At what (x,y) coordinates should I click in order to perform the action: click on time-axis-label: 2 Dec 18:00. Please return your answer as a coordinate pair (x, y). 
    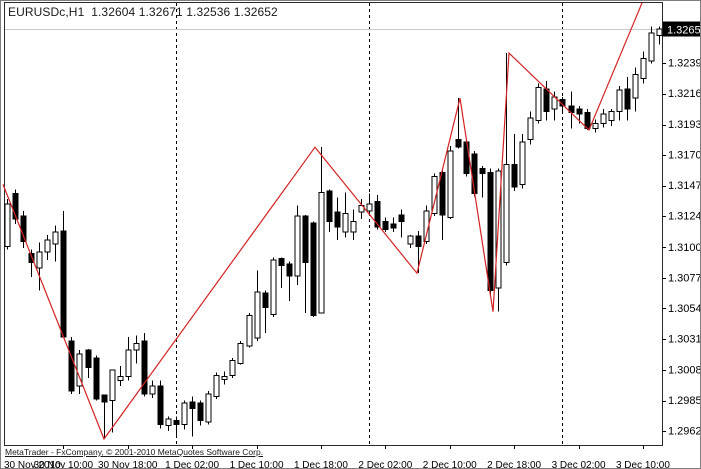
    Looking at the image, I should click on (514, 464).